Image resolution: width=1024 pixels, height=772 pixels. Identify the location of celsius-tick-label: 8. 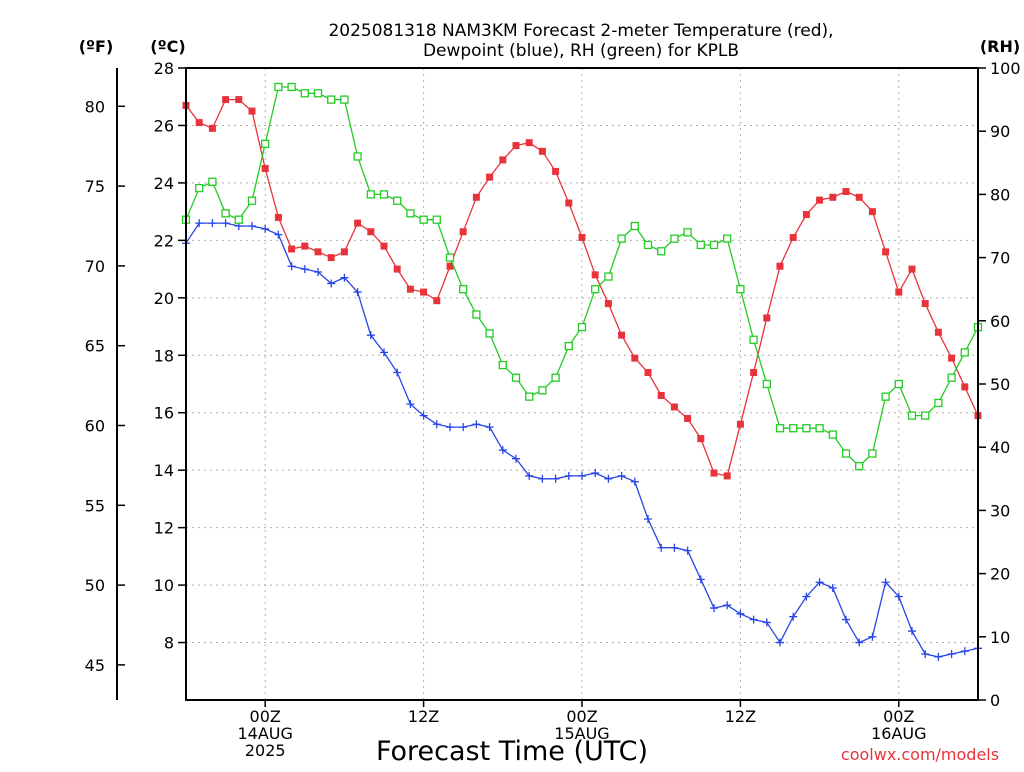
(169, 643).